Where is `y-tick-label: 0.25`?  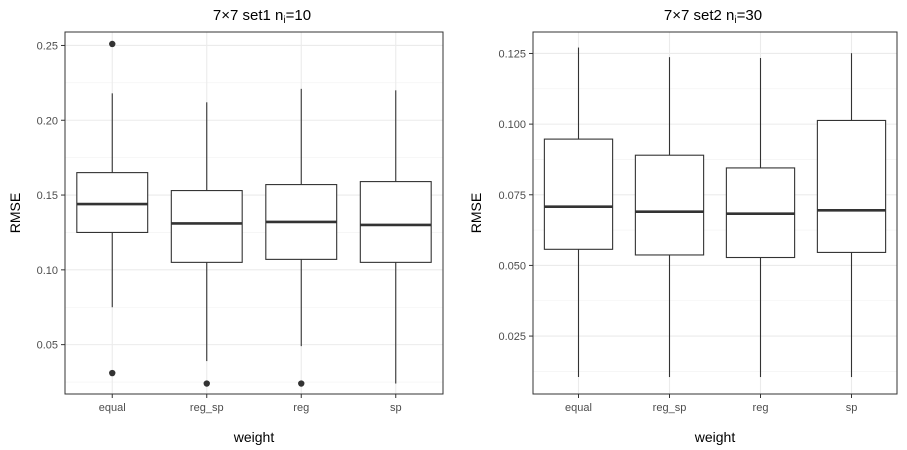
y-tick-label: 0.25 is located at coordinates (47, 46).